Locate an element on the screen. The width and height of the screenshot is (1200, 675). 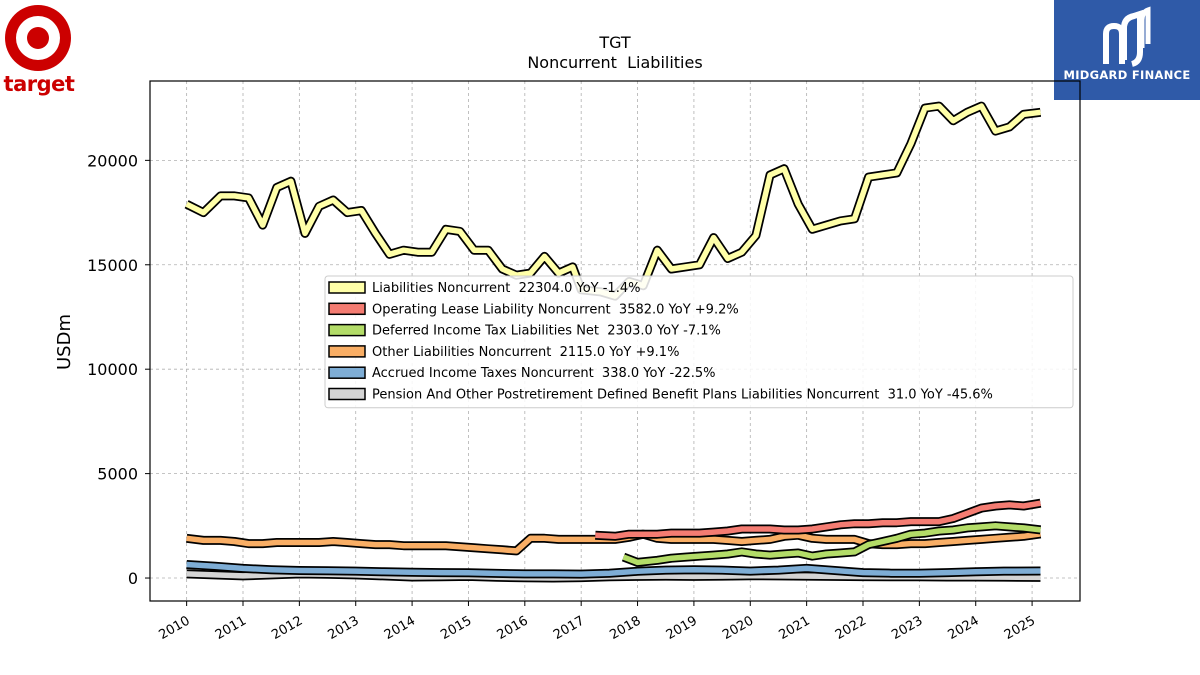
x-tick-label: 2014 is located at coordinates (400, 628).